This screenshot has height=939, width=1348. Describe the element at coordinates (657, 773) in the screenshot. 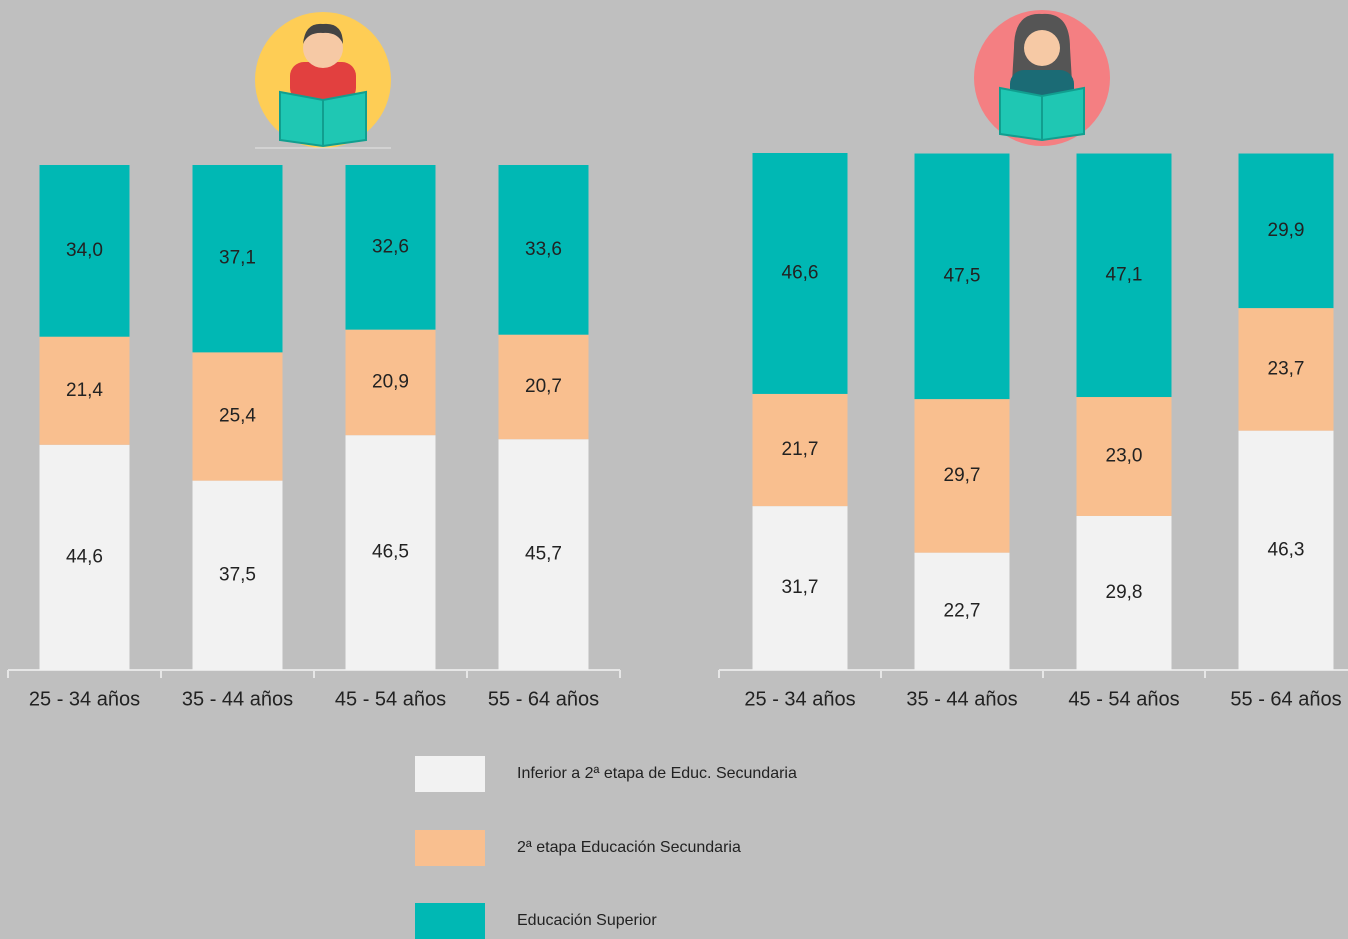

I see `legend-label: Inferior a 2ª etapa de Educ. Secundaria` at that location.